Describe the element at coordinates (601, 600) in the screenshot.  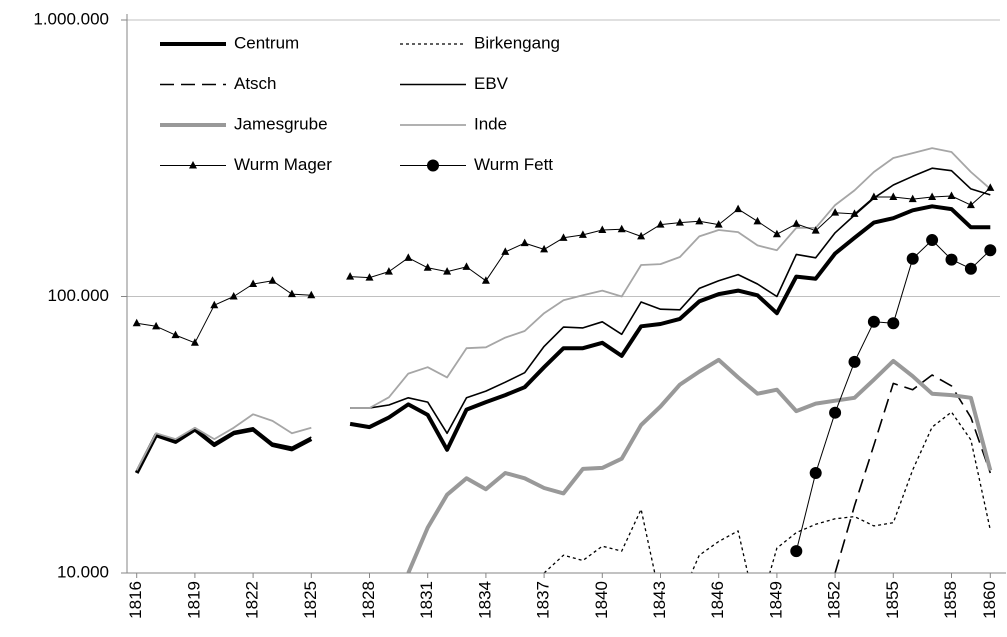
I see `x-tick-label: 1840` at that location.